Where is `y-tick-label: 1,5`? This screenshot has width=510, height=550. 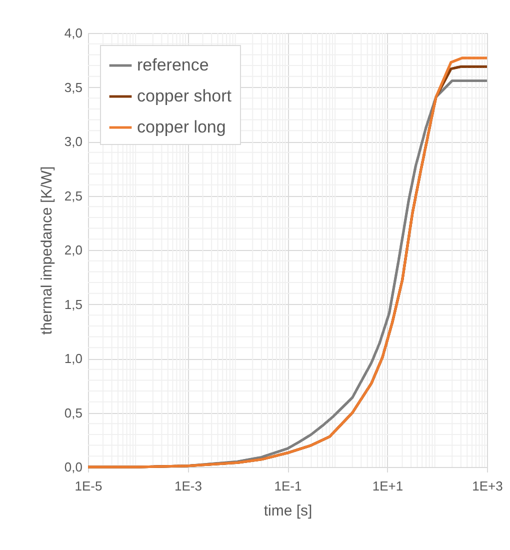
y-tick-label: 1,5 is located at coordinates (73, 304).